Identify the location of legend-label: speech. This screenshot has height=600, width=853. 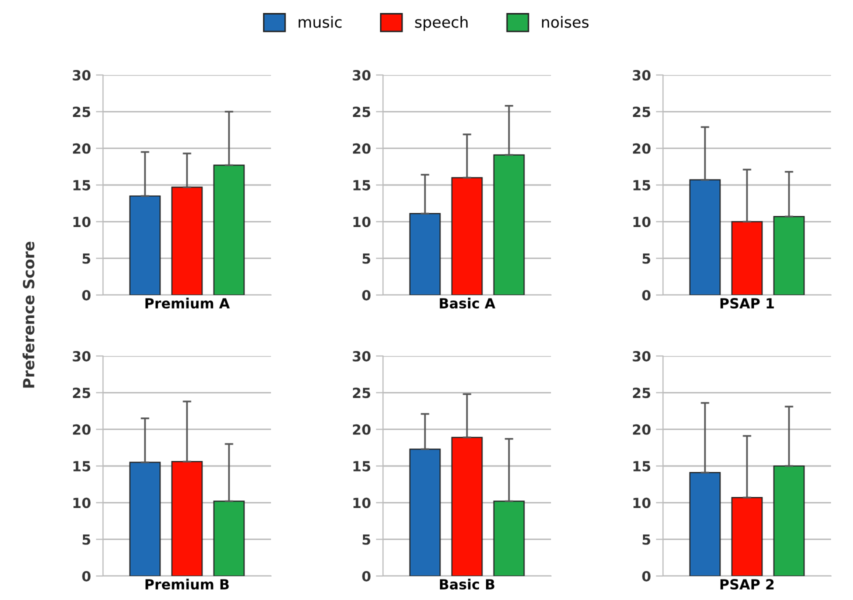
(441, 23).